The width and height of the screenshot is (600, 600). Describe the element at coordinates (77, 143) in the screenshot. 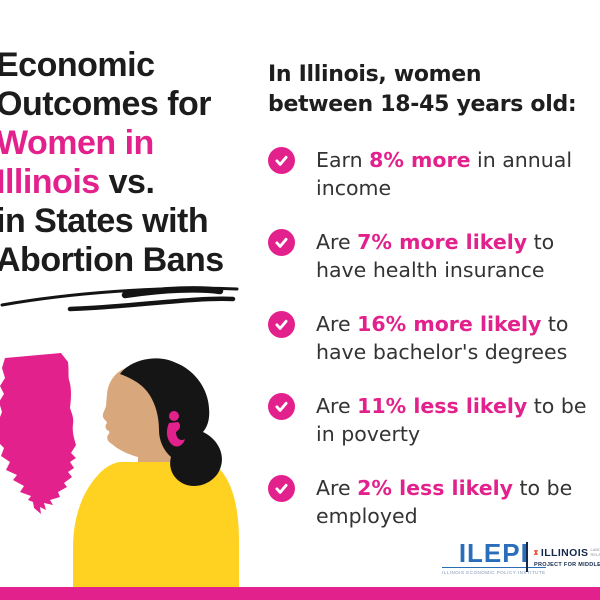

I see `title-line-3: Women in` at that location.